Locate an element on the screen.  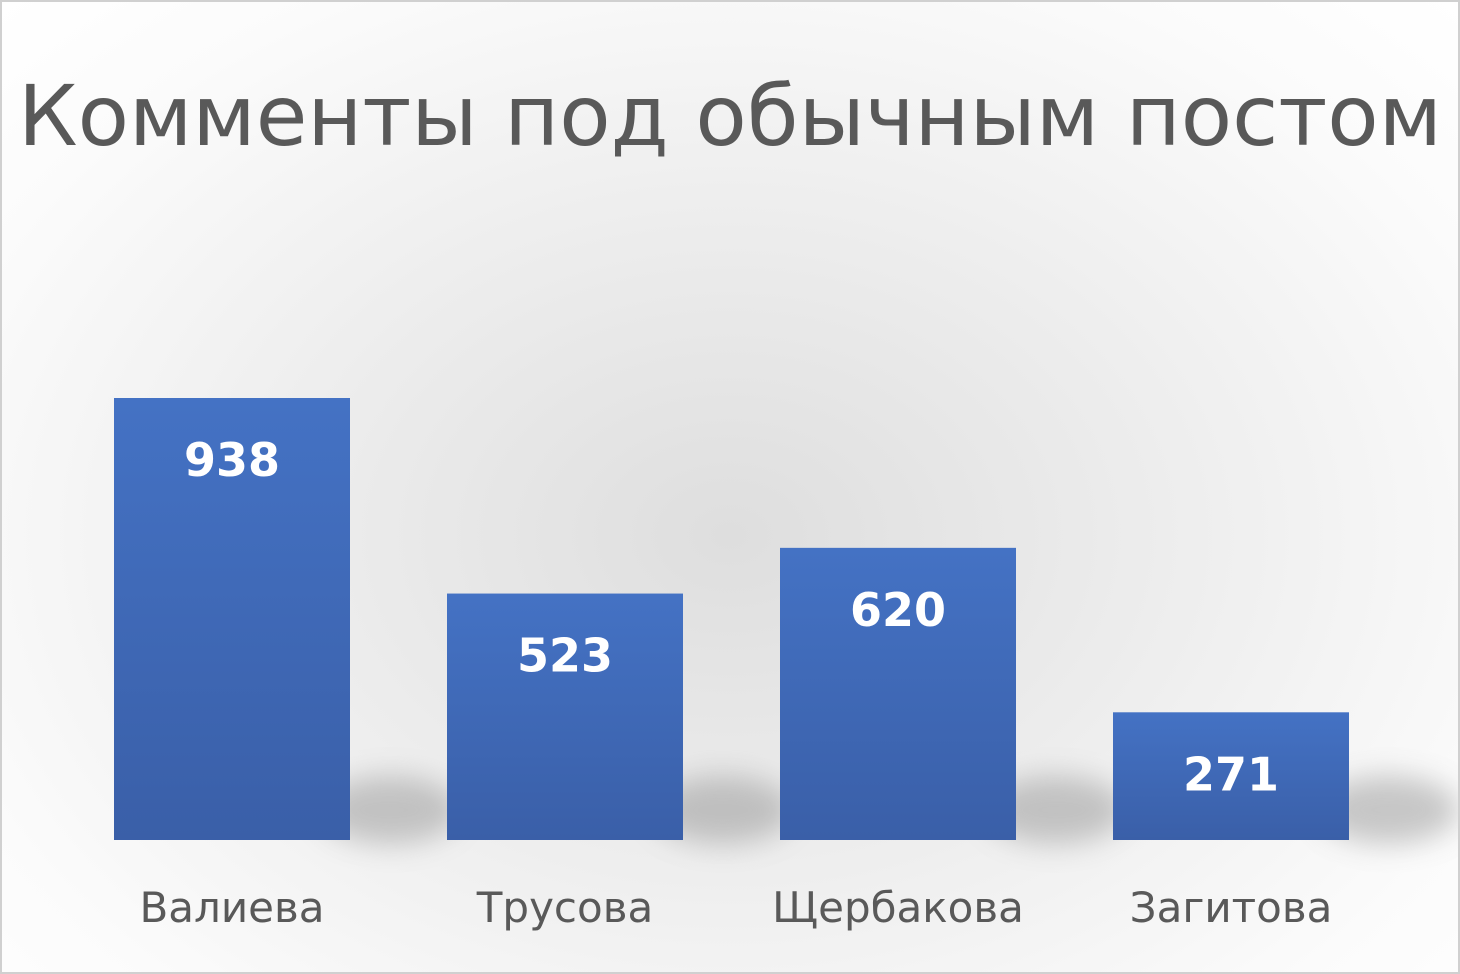
category-label: Щербакова is located at coordinates (898, 907).